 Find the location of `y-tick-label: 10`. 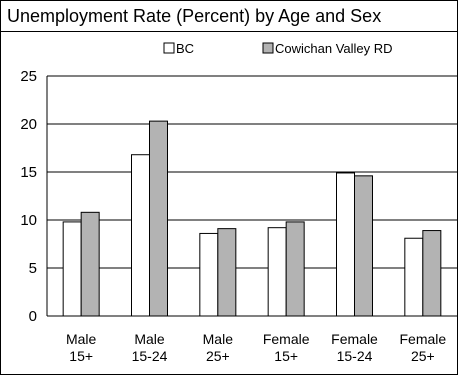

y-tick-label: 10 is located at coordinates (28, 220).